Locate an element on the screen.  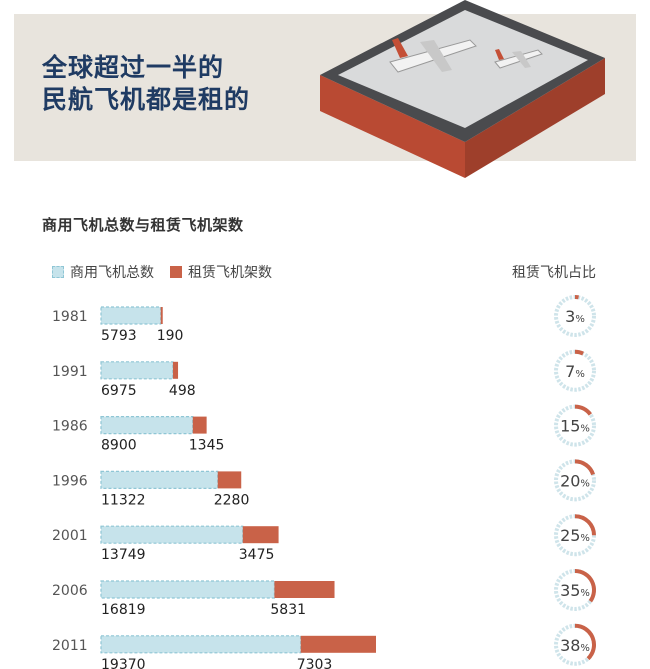
ratio-label: 20% is located at coordinates (575, 480).